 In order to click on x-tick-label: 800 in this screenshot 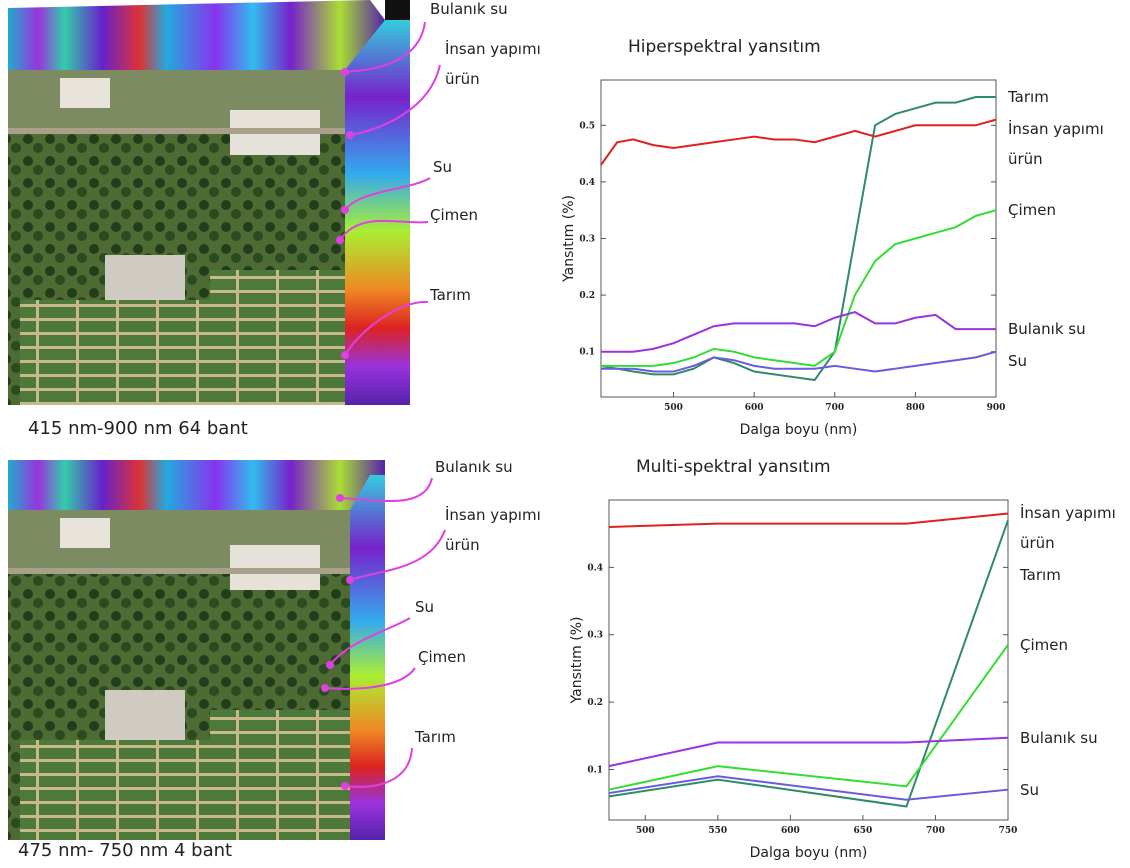, I will do `click(915, 408)`.